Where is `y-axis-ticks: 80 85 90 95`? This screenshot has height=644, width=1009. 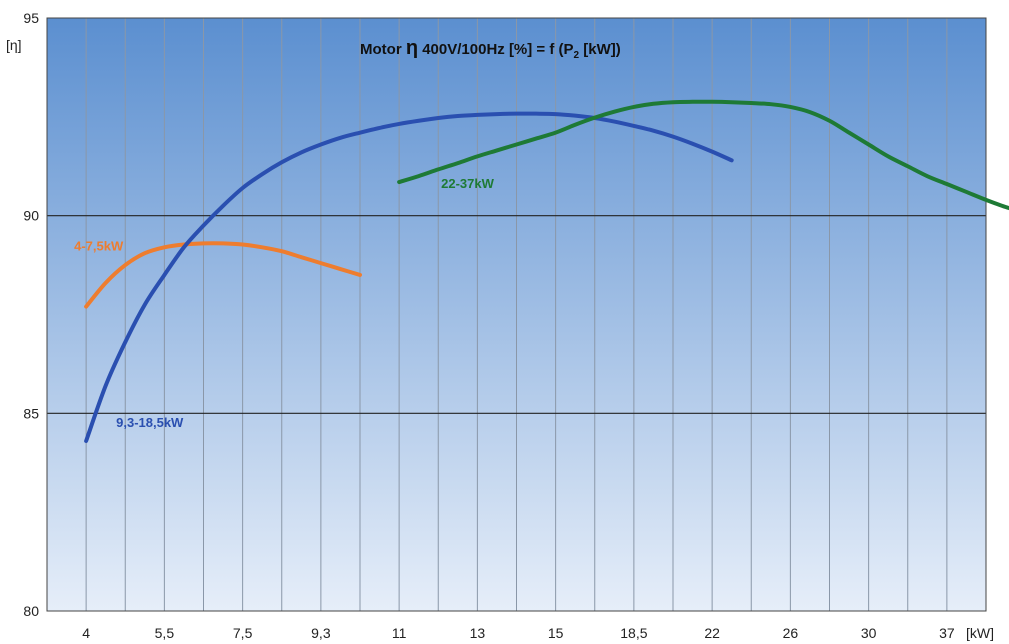
y-axis-ticks: 80 85 90 95 is located at coordinates (31, 314).